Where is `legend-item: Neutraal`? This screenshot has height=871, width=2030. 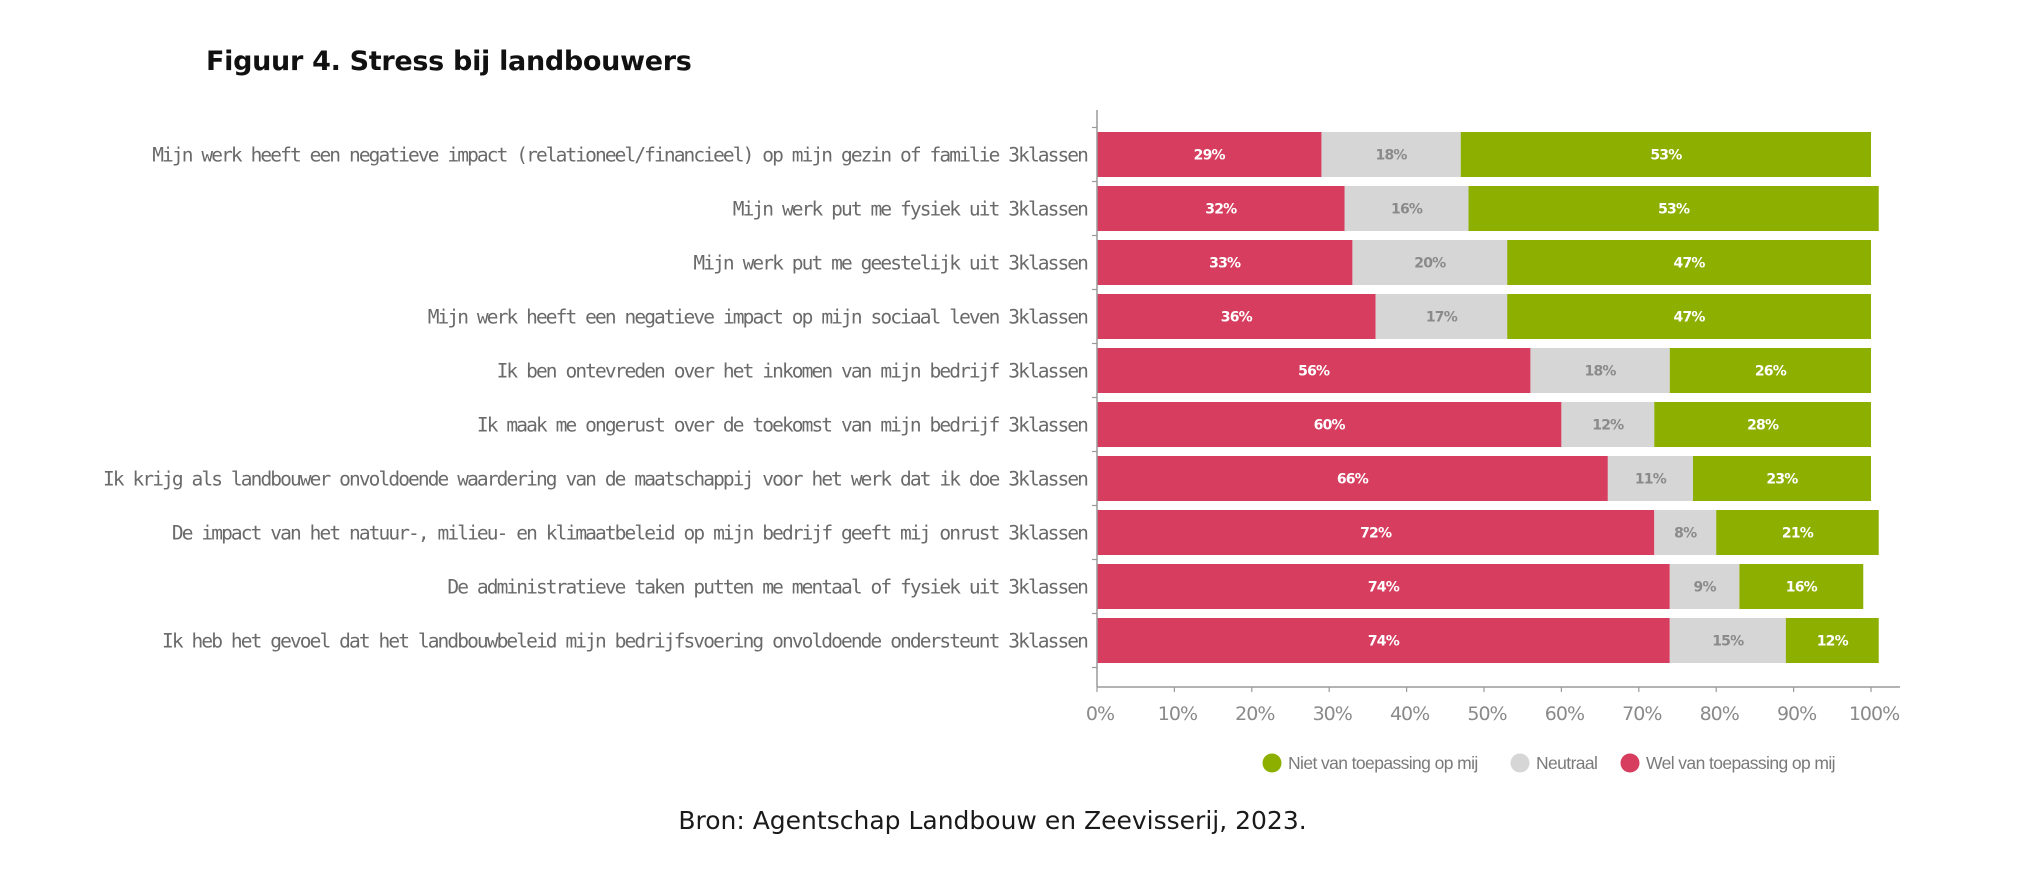
legend-item: Neutraal is located at coordinates (1554, 763).